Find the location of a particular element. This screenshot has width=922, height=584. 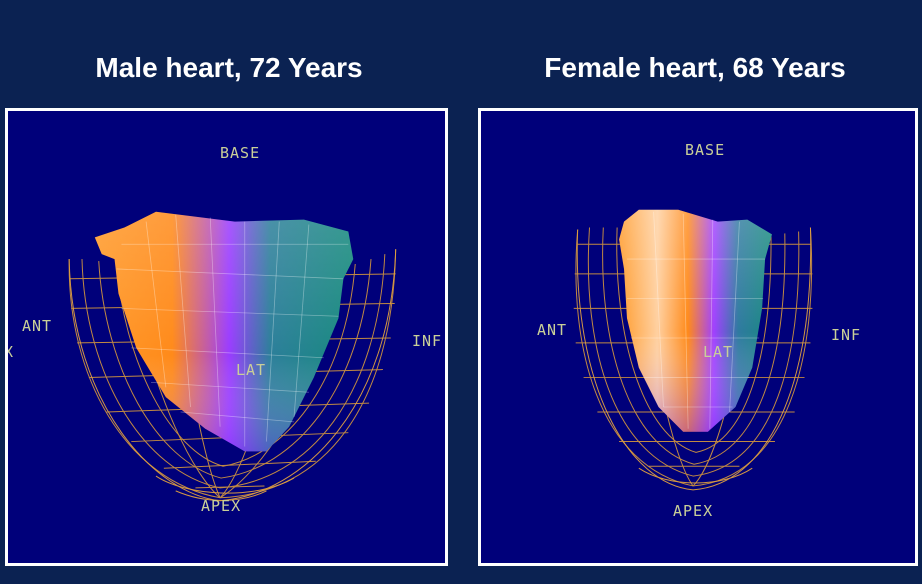

panel-title-female: Female heart, 68 Years is located at coordinates (695, 67).